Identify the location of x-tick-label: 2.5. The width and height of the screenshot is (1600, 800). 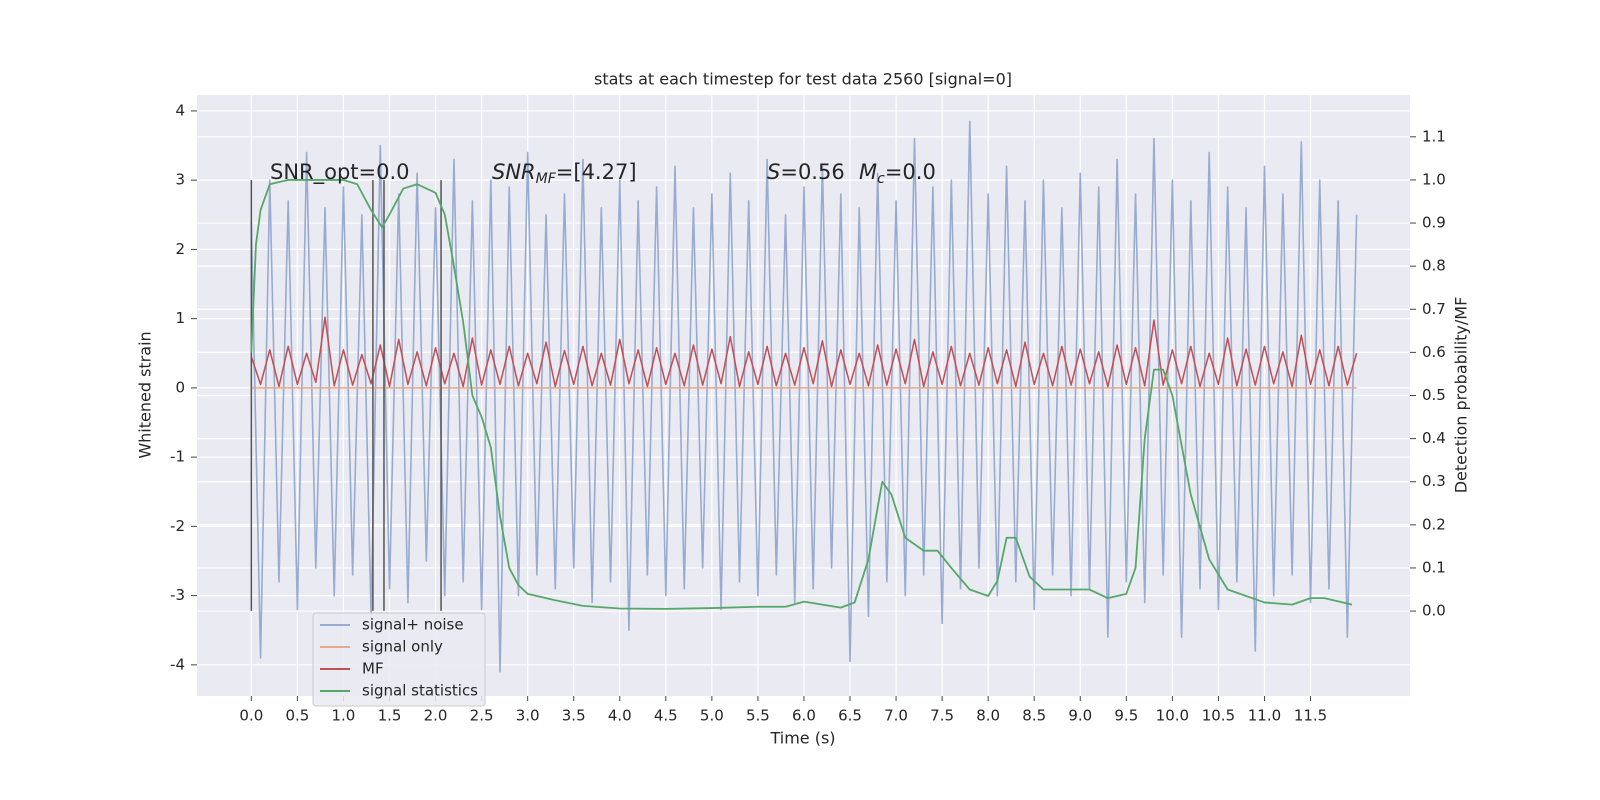
(482, 716).